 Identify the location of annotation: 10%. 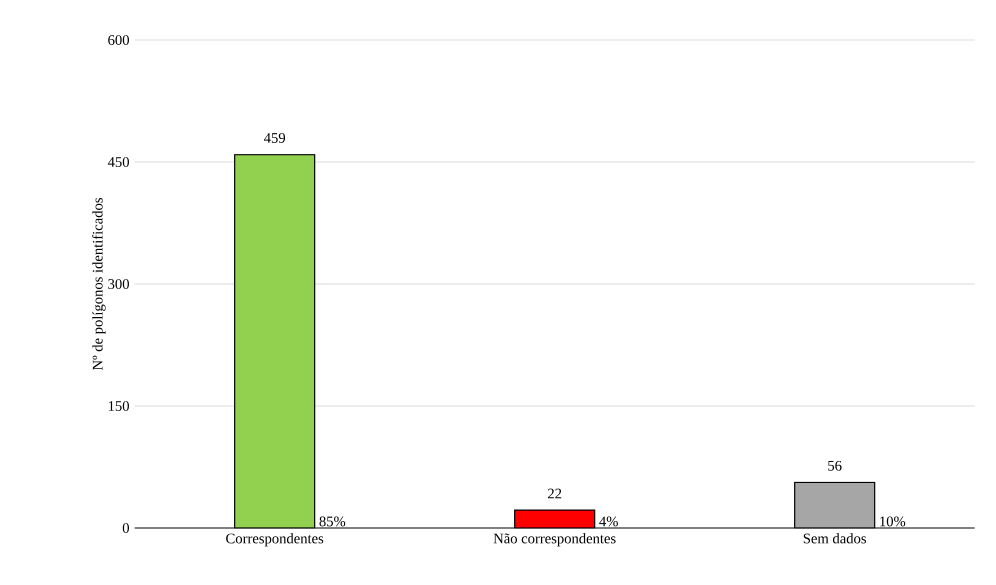
(893, 521).